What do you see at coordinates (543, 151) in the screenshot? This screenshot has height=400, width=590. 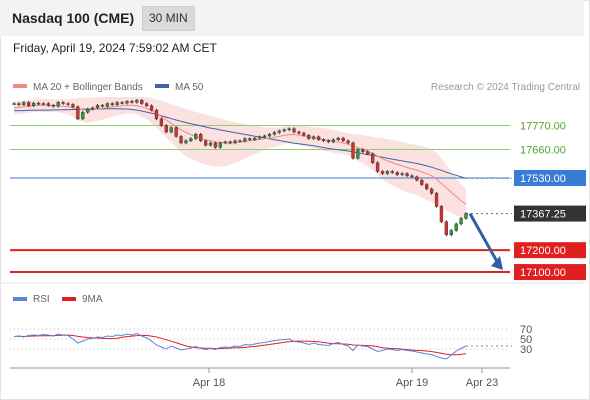 I see `level-label: 17660.00` at bounding box center [543, 151].